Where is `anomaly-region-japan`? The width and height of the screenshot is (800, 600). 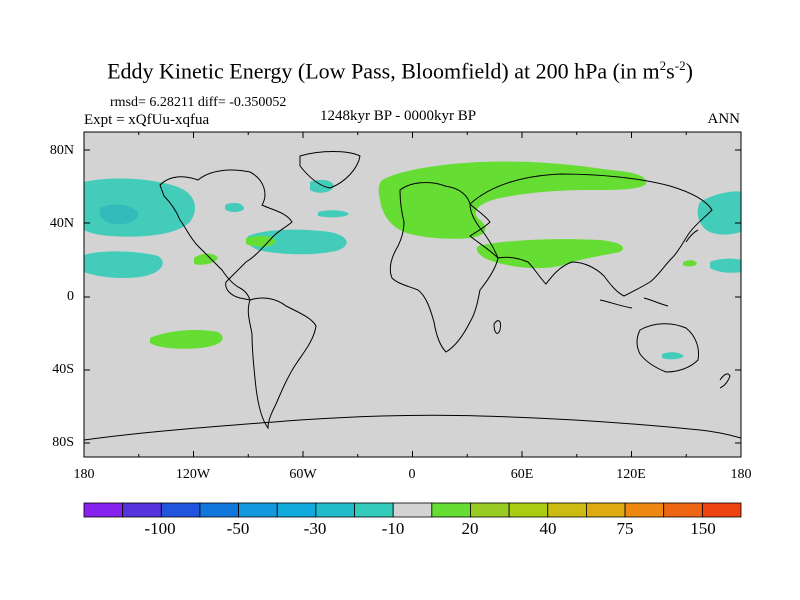 anomaly-region-japan is located at coordinates (690, 263).